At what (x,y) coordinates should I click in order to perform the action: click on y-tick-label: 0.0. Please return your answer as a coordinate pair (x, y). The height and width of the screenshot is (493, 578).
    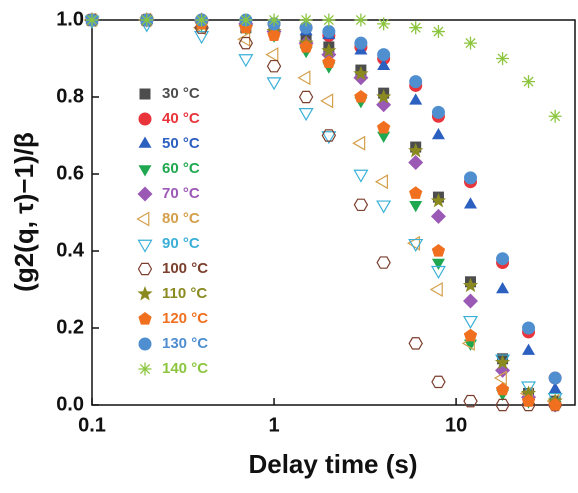
    Looking at the image, I should click on (70, 404).